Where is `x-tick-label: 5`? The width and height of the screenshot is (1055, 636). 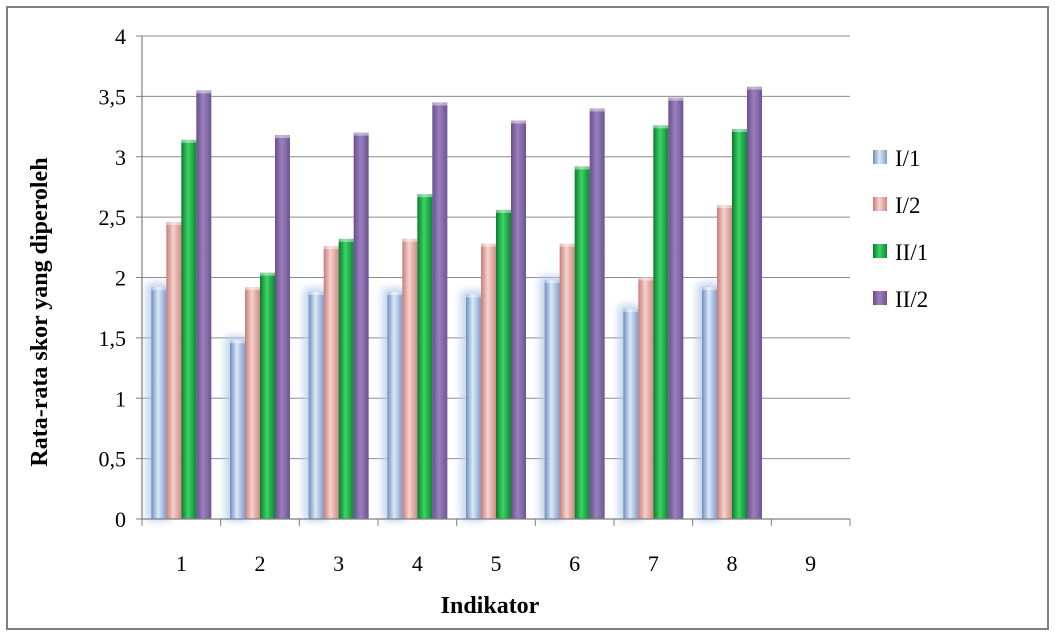
x-tick-label: 5 is located at coordinates (496, 563).